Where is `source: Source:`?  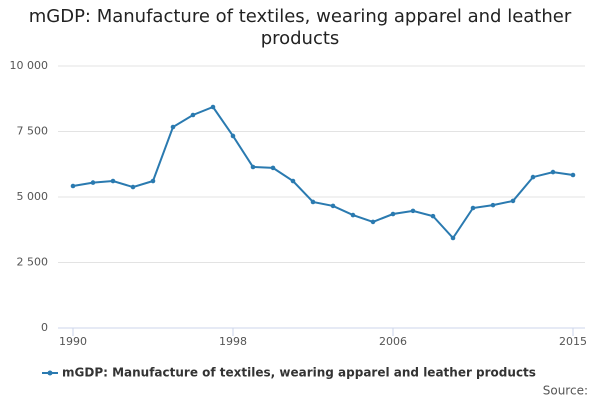 source: Source: is located at coordinates (565, 391).